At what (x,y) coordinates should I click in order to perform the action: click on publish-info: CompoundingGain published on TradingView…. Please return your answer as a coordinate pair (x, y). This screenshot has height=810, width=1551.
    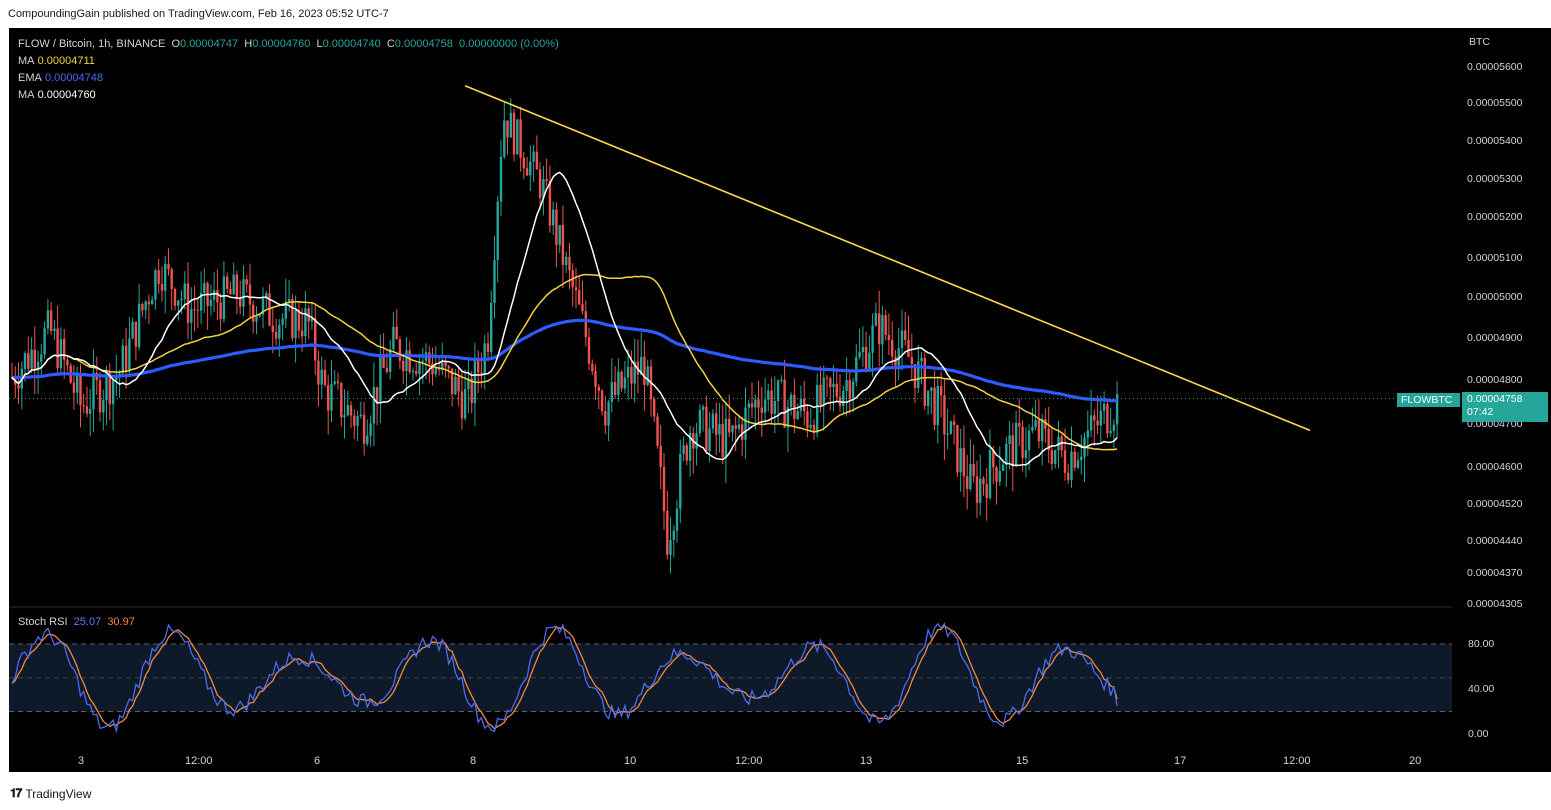
    Looking at the image, I should click on (198, 14).